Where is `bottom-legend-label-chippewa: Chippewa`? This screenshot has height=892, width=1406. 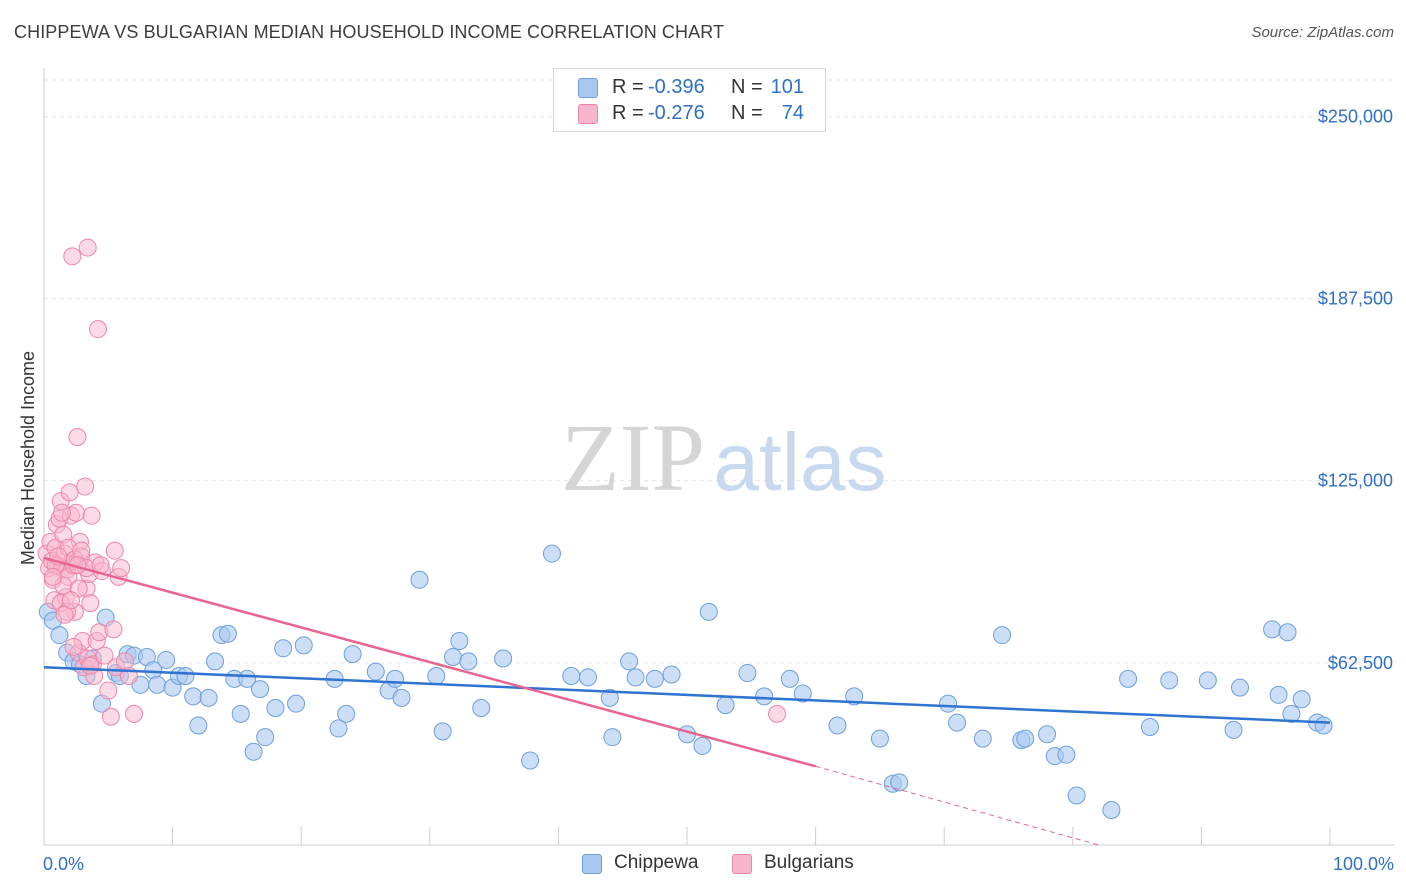
bottom-legend-label-chippewa: Chippewa is located at coordinates (656, 862).